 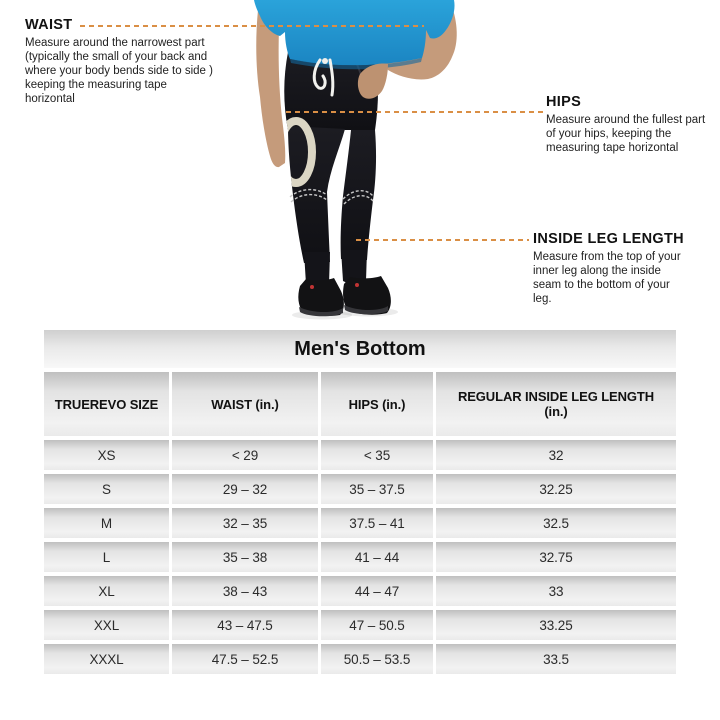 I want to click on thigh-logo, so click(x=300, y=152).